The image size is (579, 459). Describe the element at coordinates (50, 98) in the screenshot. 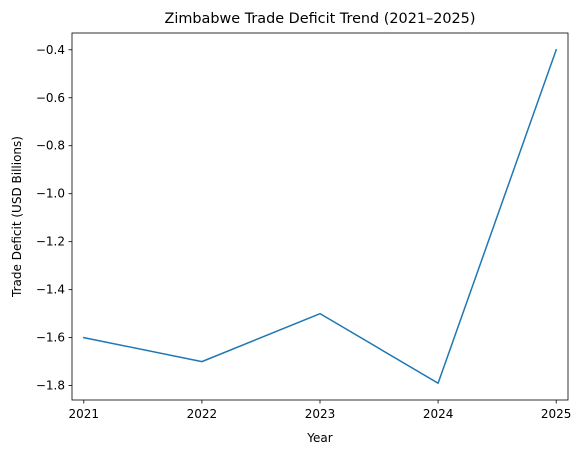

I see `y-tick-label: −0.6` at that location.